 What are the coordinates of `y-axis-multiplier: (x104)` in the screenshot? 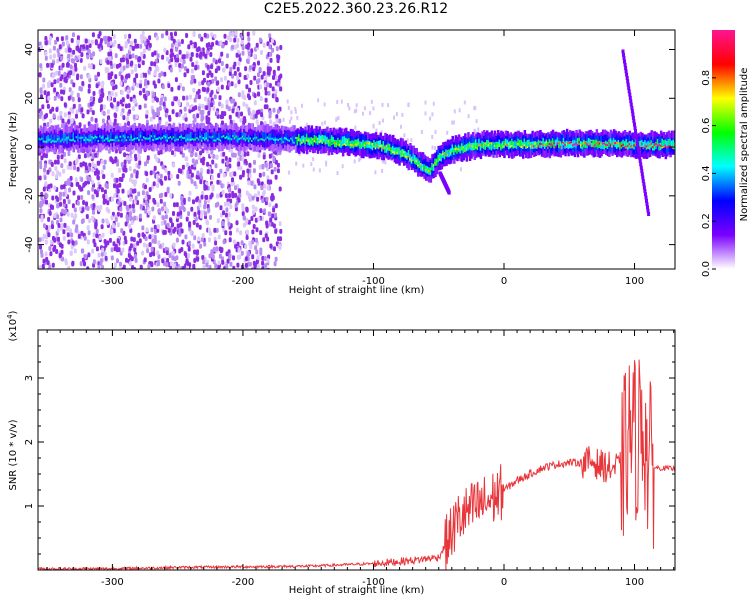 It's located at (12, 325).